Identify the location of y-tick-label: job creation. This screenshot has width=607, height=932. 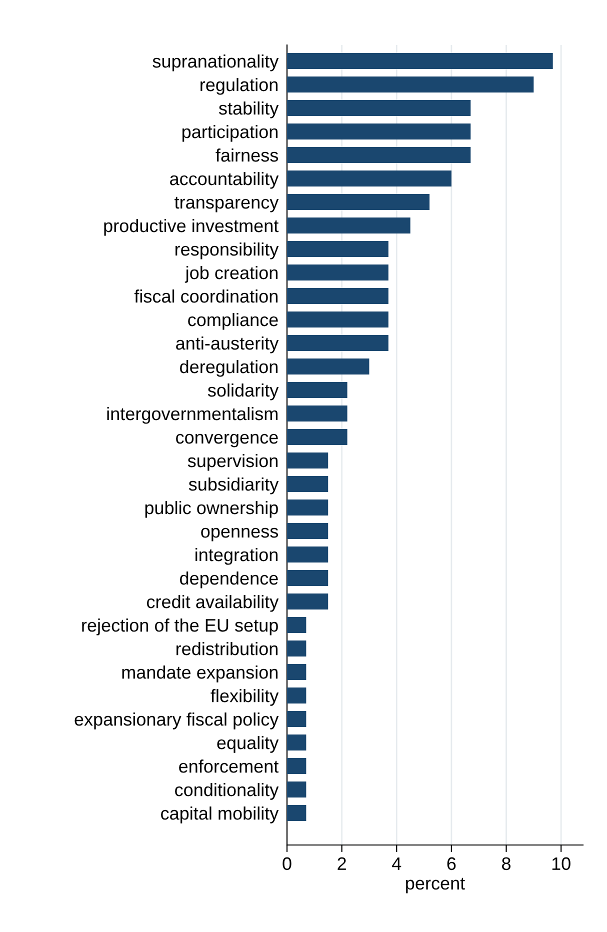
(231, 274).